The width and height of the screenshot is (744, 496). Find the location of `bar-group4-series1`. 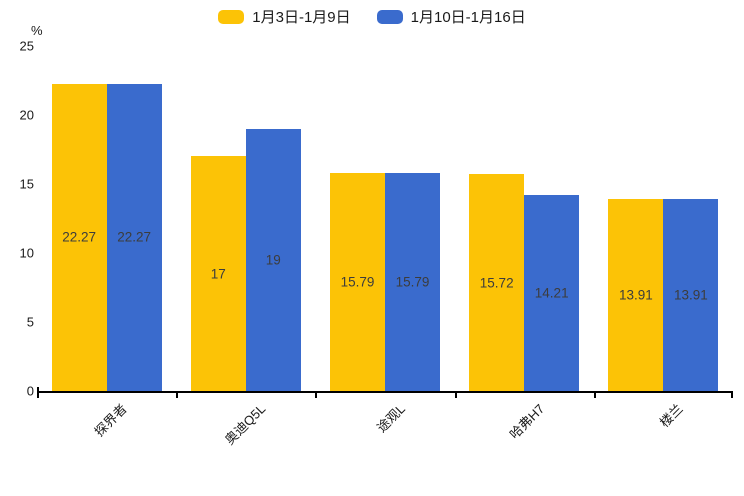

bar-group4-series1 is located at coordinates (497, 282).